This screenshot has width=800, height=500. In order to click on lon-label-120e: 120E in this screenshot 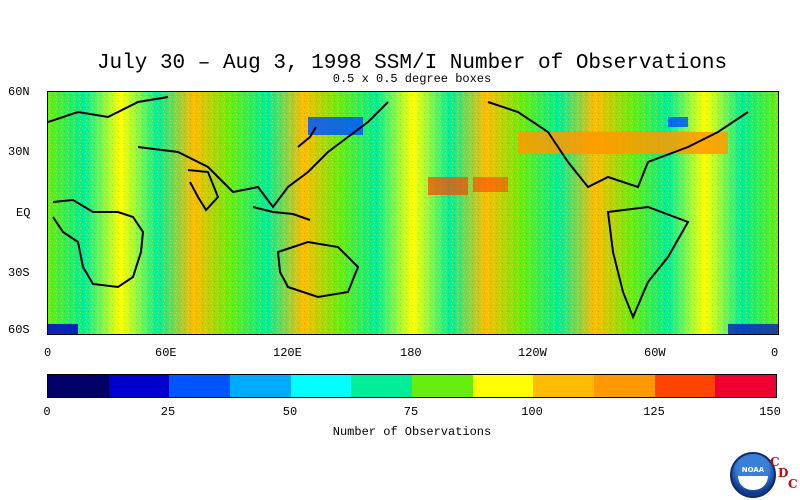, I will do `click(287, 353)`.